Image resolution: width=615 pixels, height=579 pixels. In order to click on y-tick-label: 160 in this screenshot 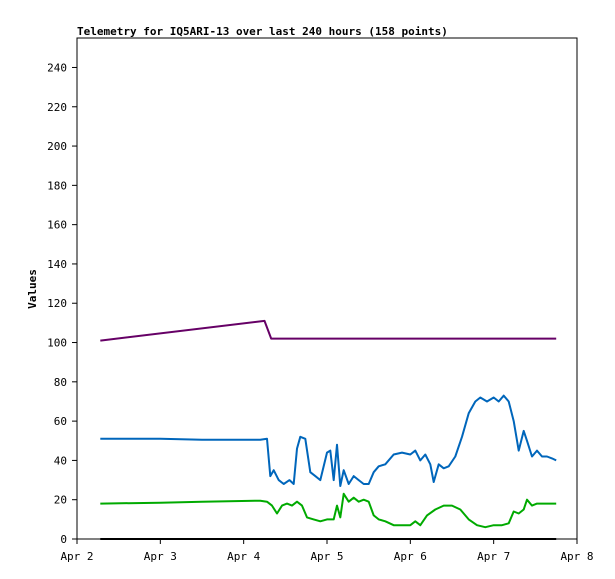, I will do `click(57, 225)`.